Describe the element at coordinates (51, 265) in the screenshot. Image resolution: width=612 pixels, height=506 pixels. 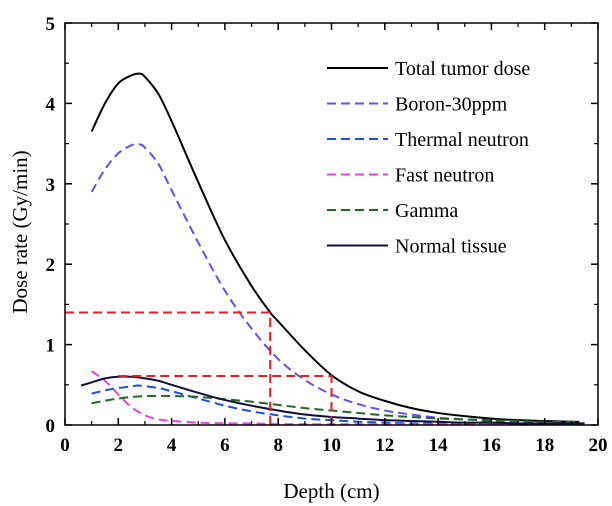
I see `y-tick-label: 2` at that location.